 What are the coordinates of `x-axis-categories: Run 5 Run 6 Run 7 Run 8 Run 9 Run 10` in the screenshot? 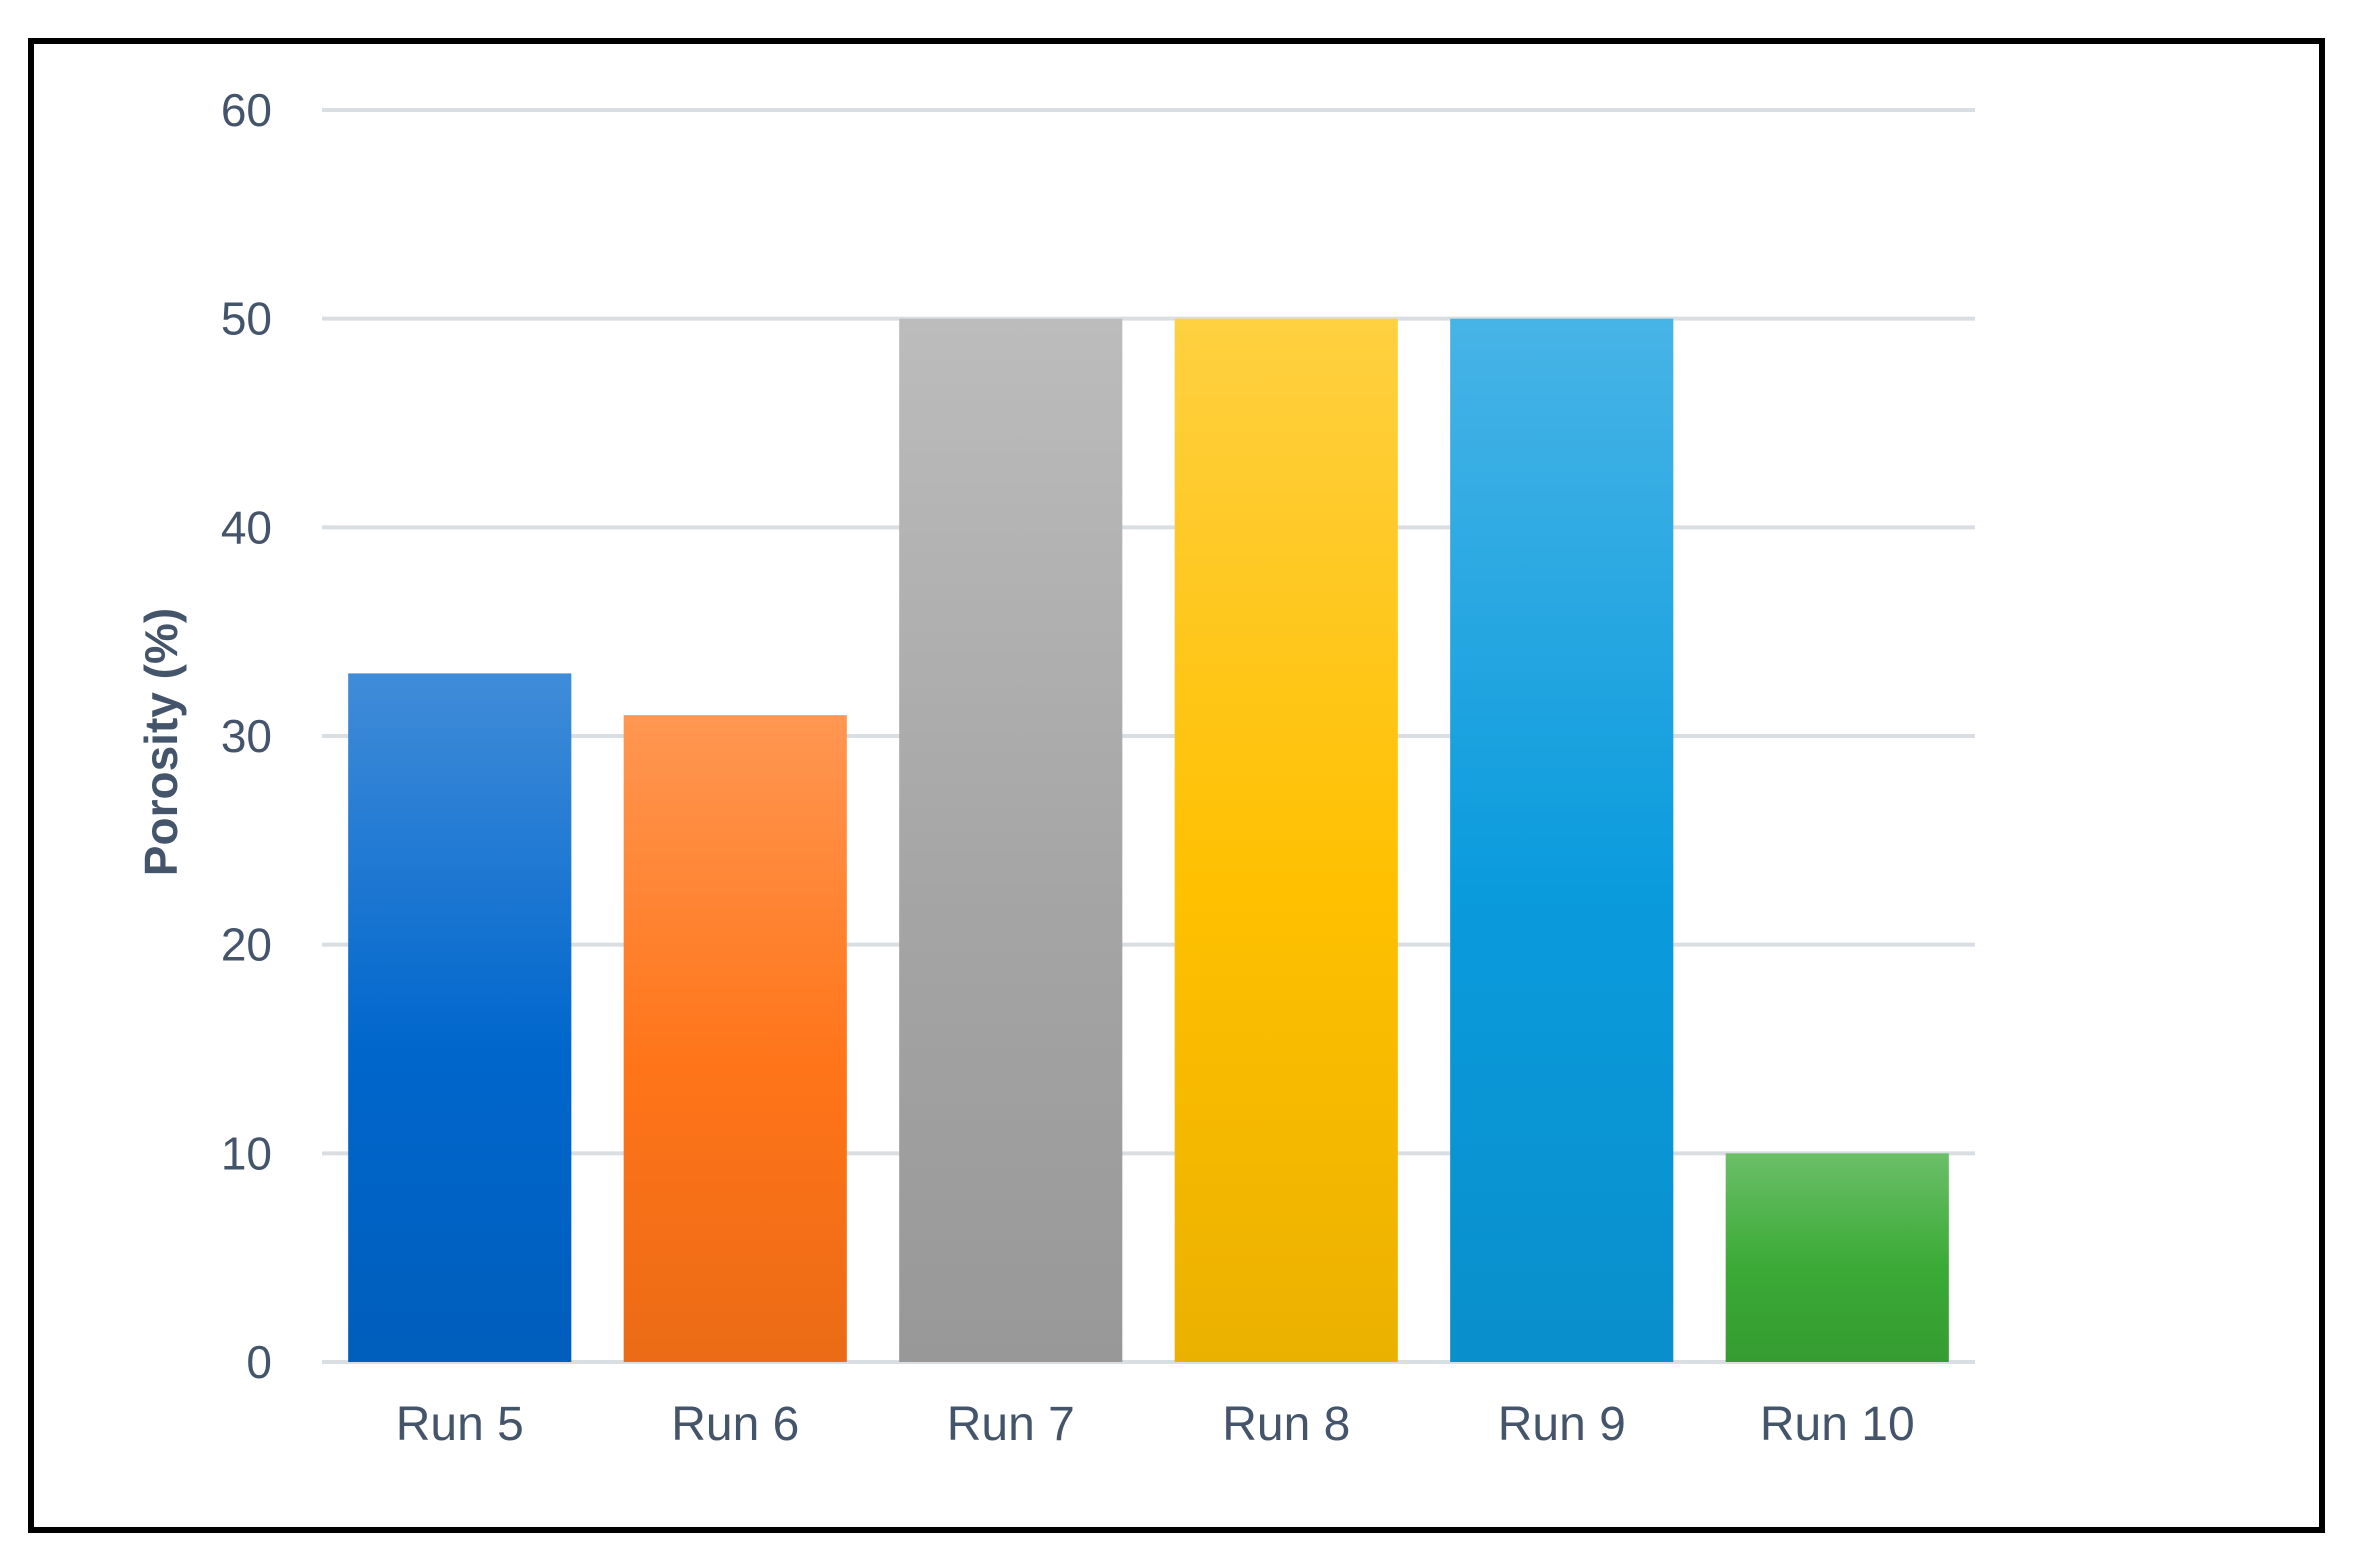 It's located at (1155, 1424).